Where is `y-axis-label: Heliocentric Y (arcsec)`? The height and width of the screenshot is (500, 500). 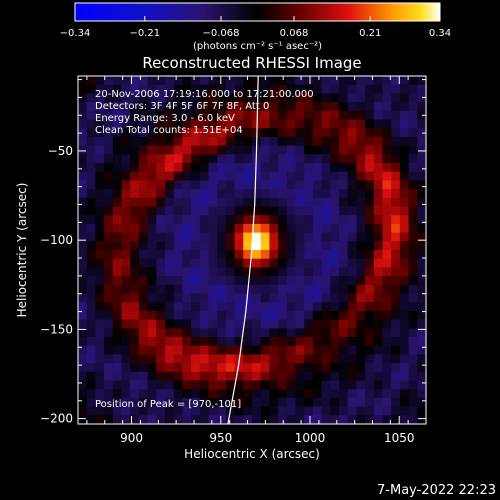 y-axis-label: Heliocentric Y (arcsec) is located at coordinates (22, 250).